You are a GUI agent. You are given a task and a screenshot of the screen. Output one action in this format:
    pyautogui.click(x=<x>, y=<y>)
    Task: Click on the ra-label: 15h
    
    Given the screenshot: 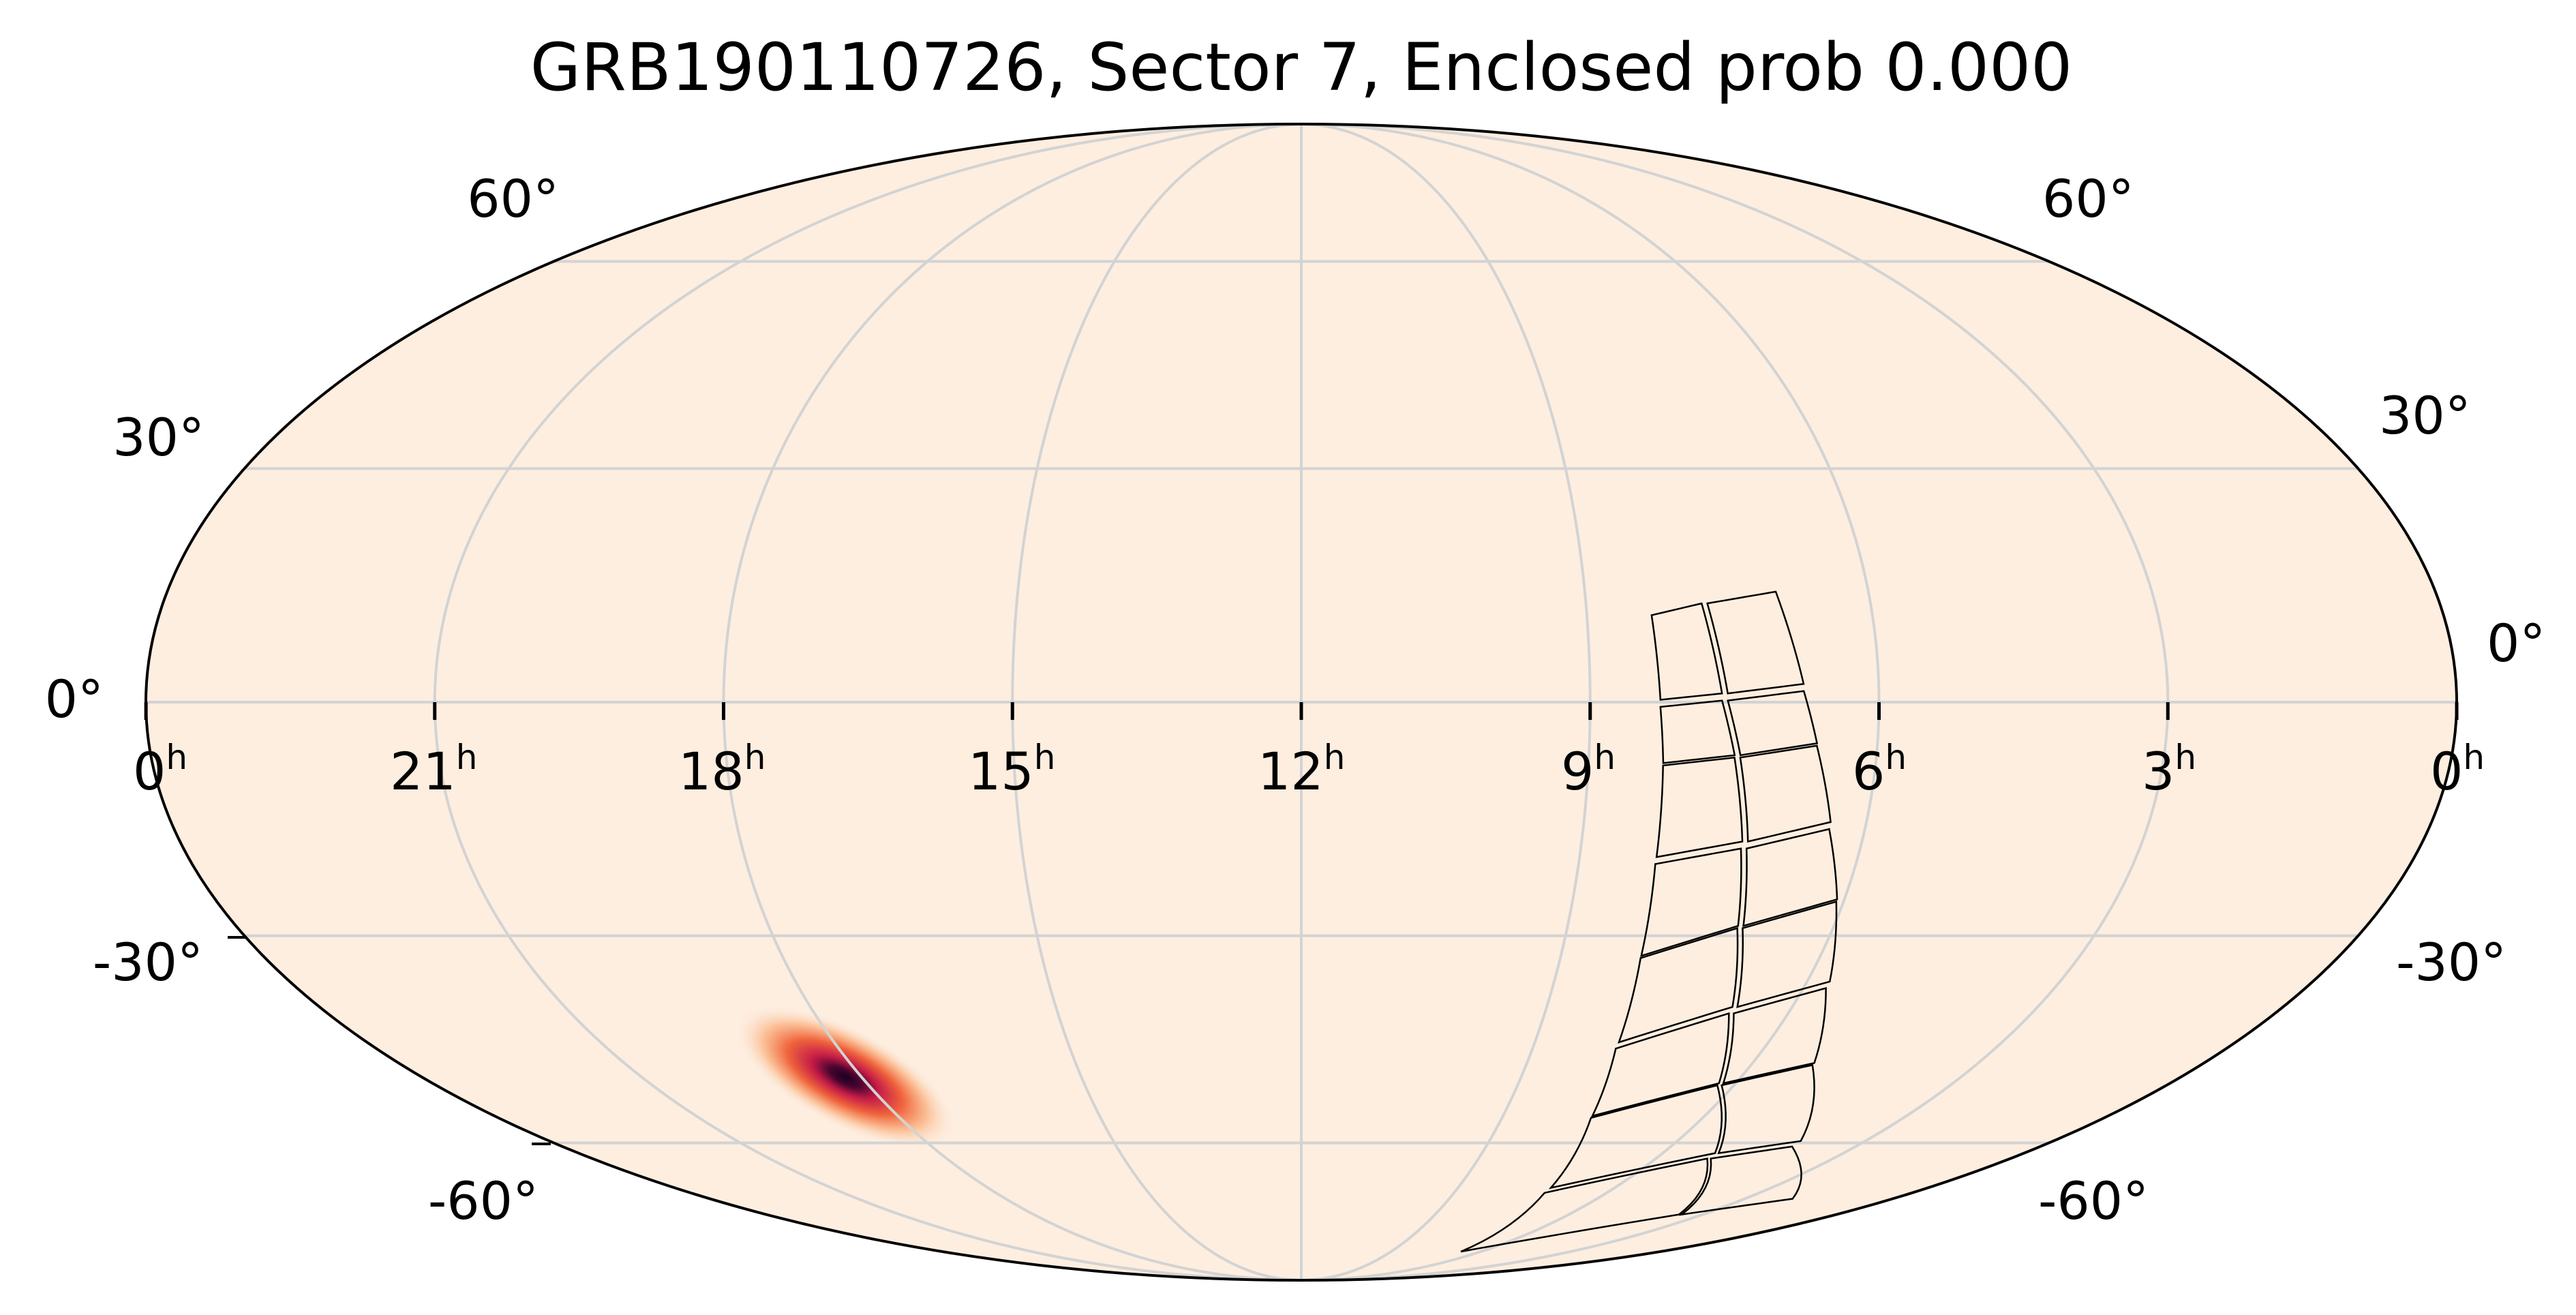 What is the action you would take?
    pyautogui.click(x=1011, y=770)
    